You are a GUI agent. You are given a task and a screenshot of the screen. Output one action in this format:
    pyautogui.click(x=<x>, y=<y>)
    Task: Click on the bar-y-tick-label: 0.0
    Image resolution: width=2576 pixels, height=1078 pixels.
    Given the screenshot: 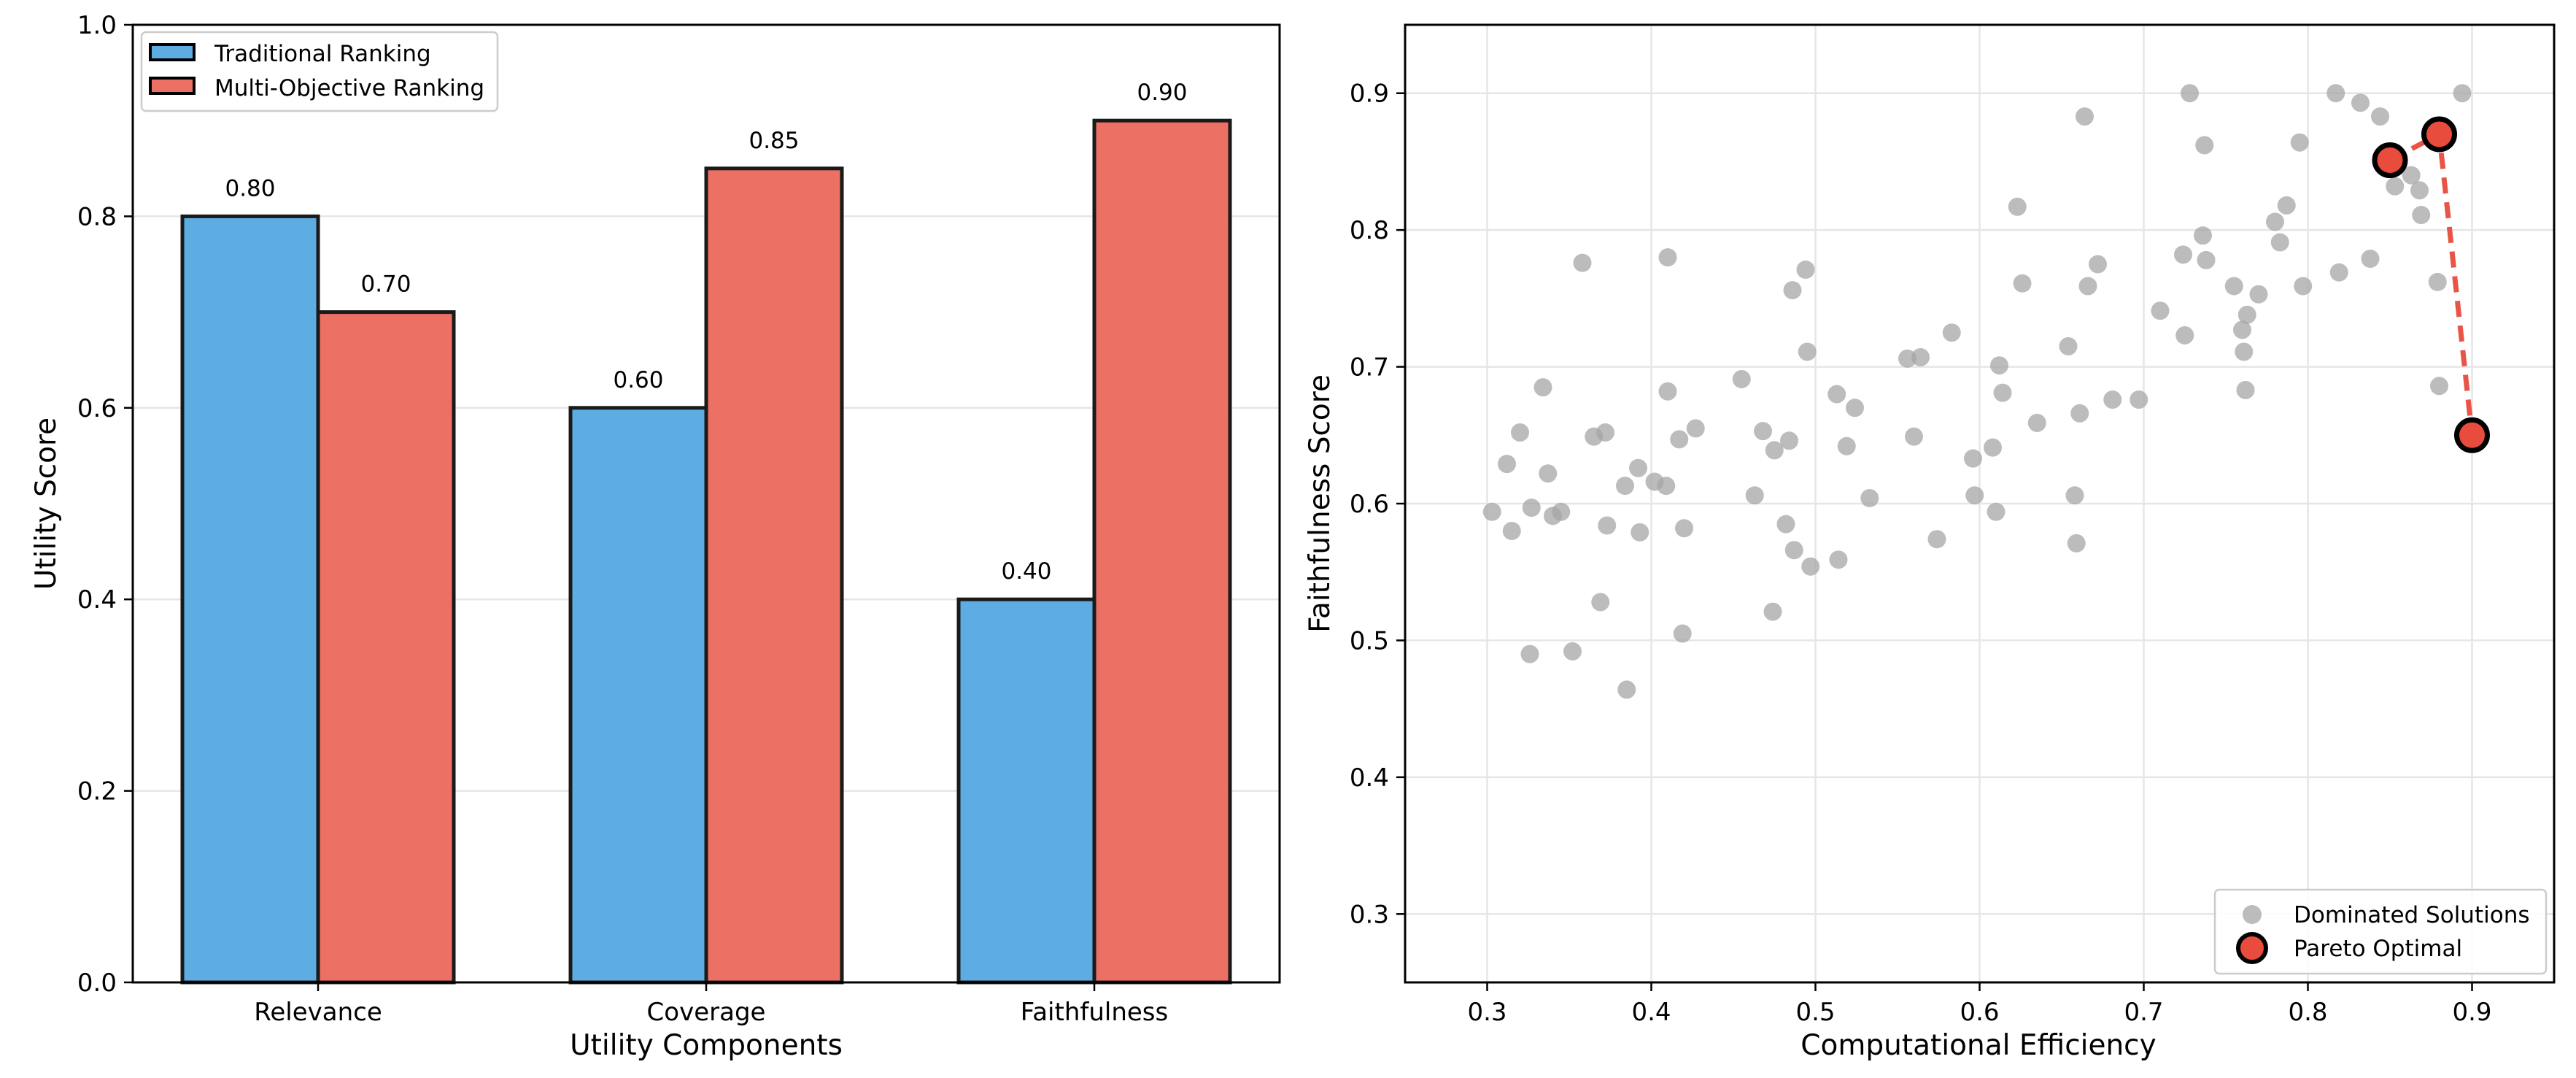 What is the action you would take?
    pyautogui.click(x=97, y=983)
    